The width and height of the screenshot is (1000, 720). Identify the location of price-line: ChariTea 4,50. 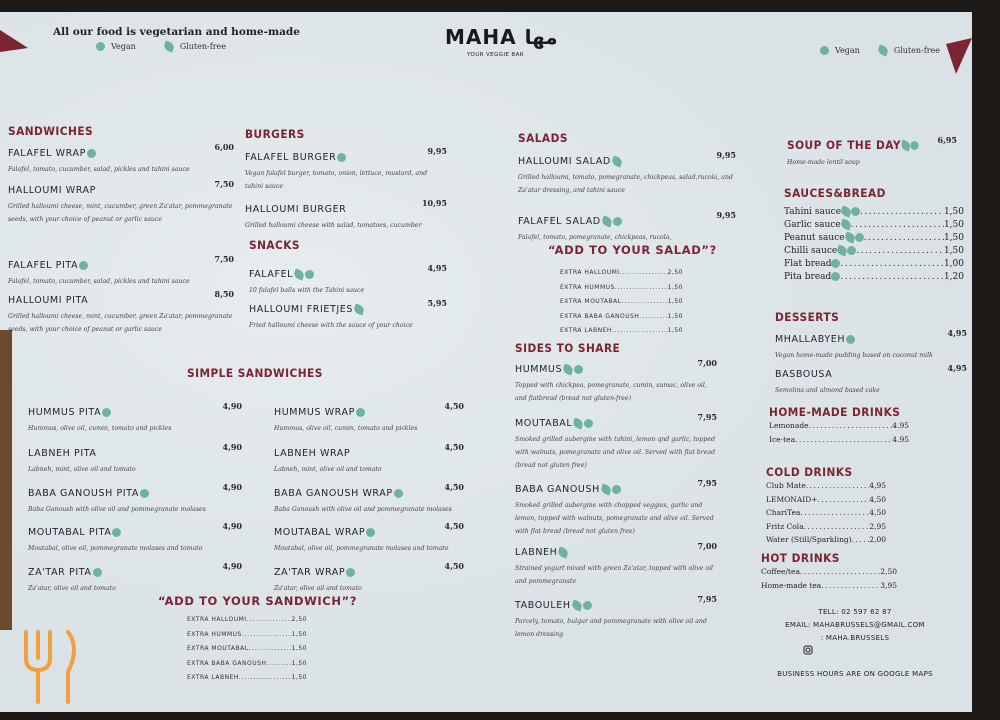
(826, 513).